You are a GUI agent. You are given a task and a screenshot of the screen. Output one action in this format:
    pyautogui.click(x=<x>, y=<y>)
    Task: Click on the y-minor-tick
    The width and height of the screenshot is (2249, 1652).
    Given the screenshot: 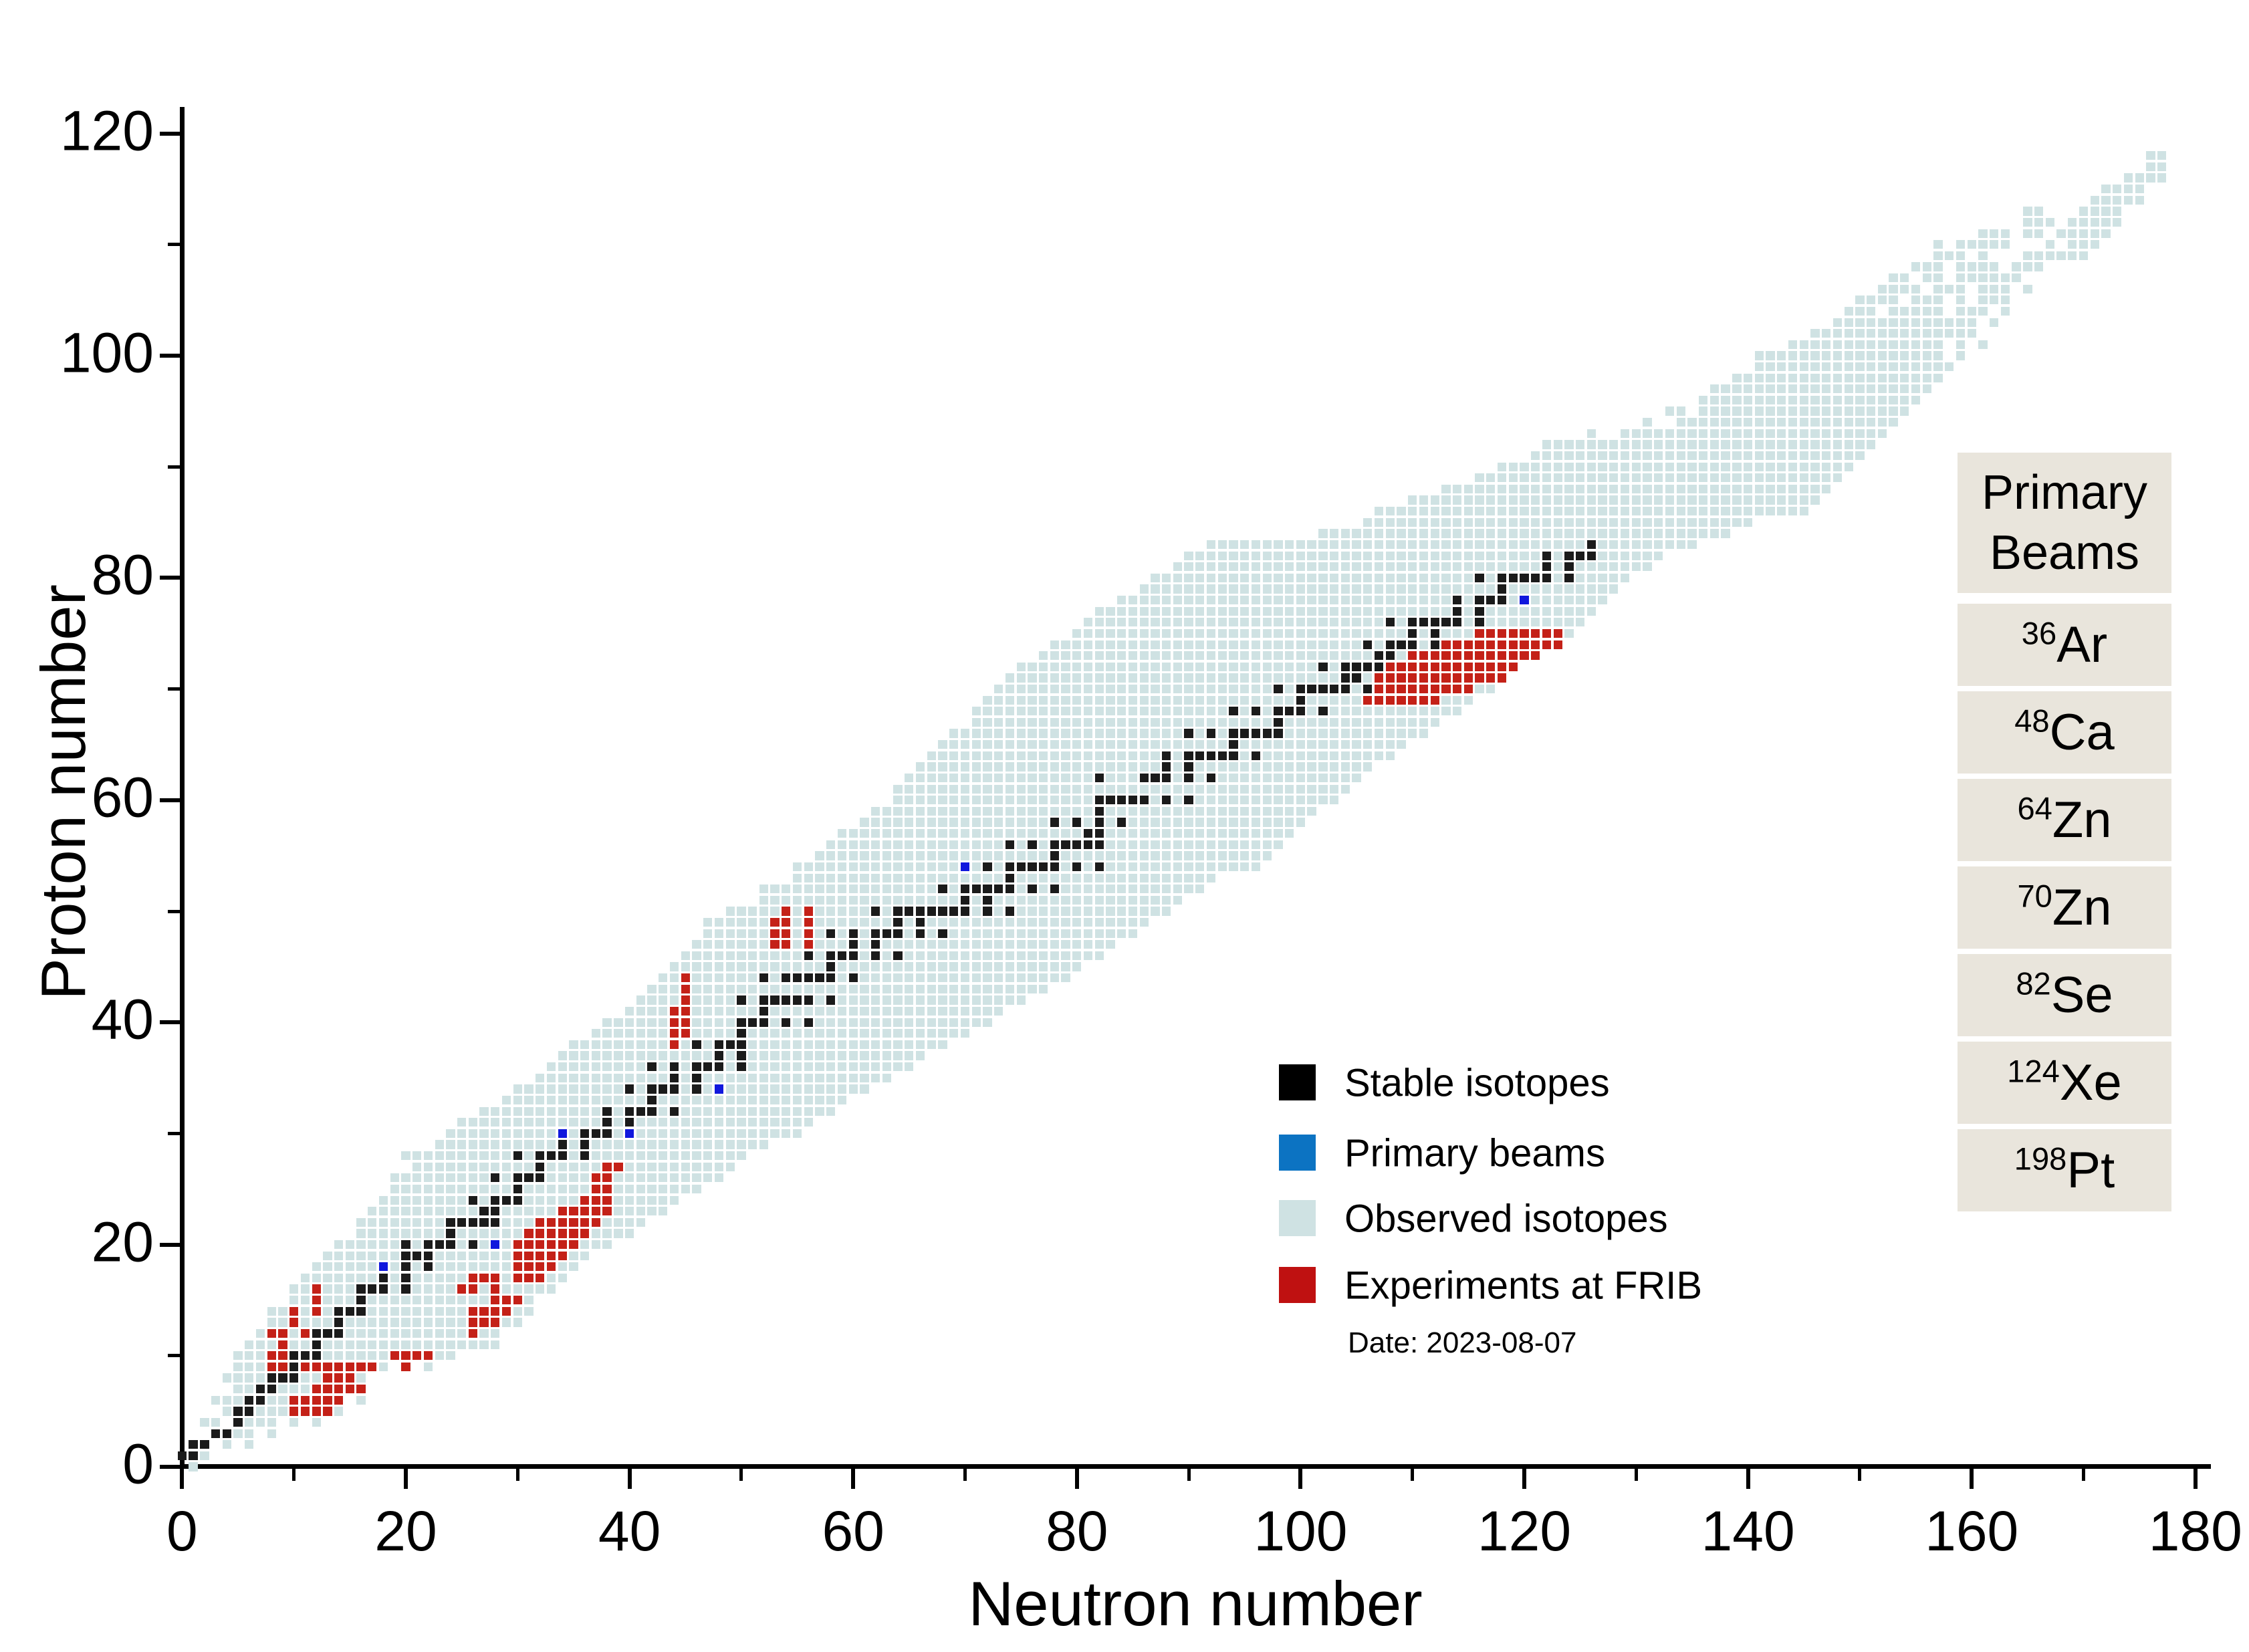 What is the action you would take?
    pyautogui.click(x=174, y=911)
    